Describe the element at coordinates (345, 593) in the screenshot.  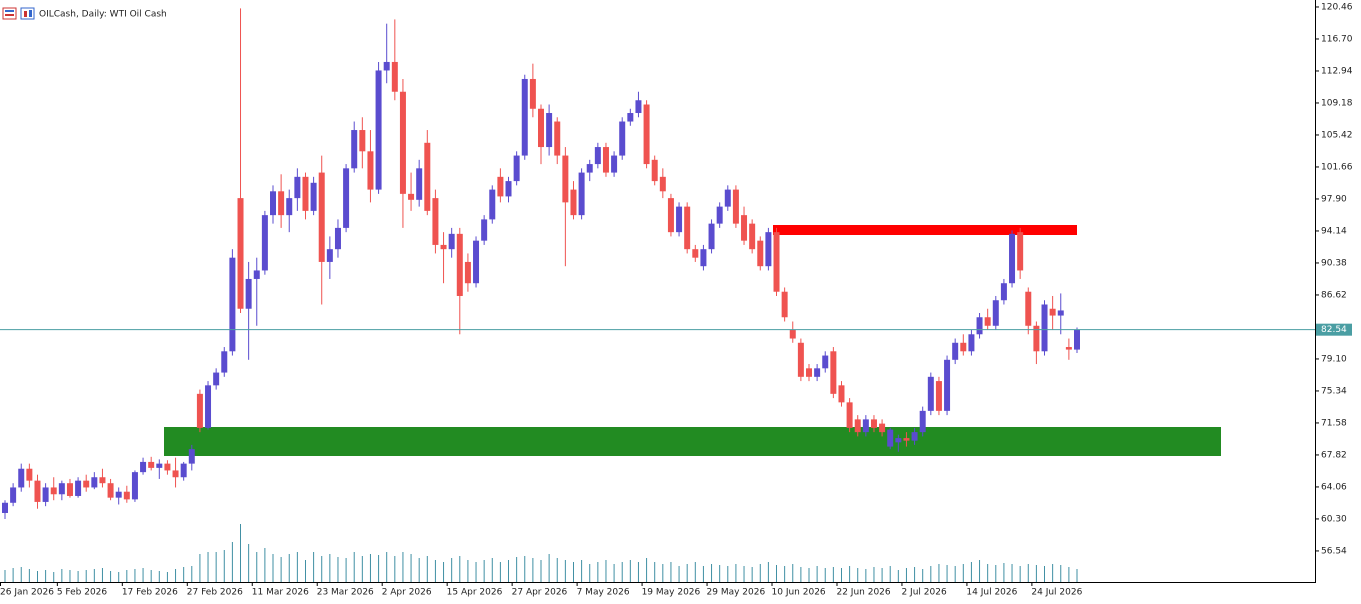
I see `x-tick-label: 23 Mar 2026` at that location.